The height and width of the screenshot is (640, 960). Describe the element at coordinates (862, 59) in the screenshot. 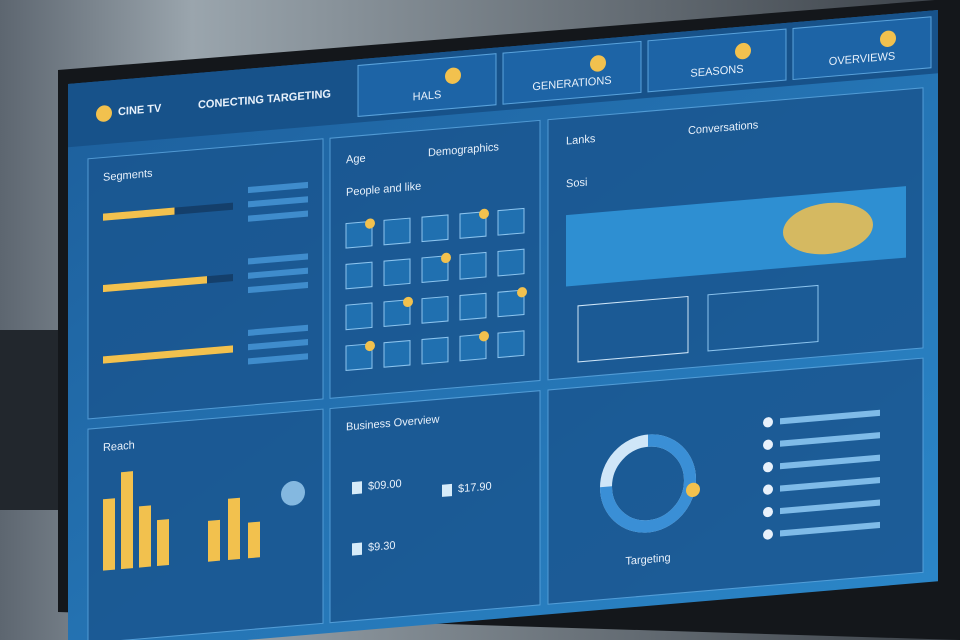

I see `tab-label: OVERVIEWS` at that location.